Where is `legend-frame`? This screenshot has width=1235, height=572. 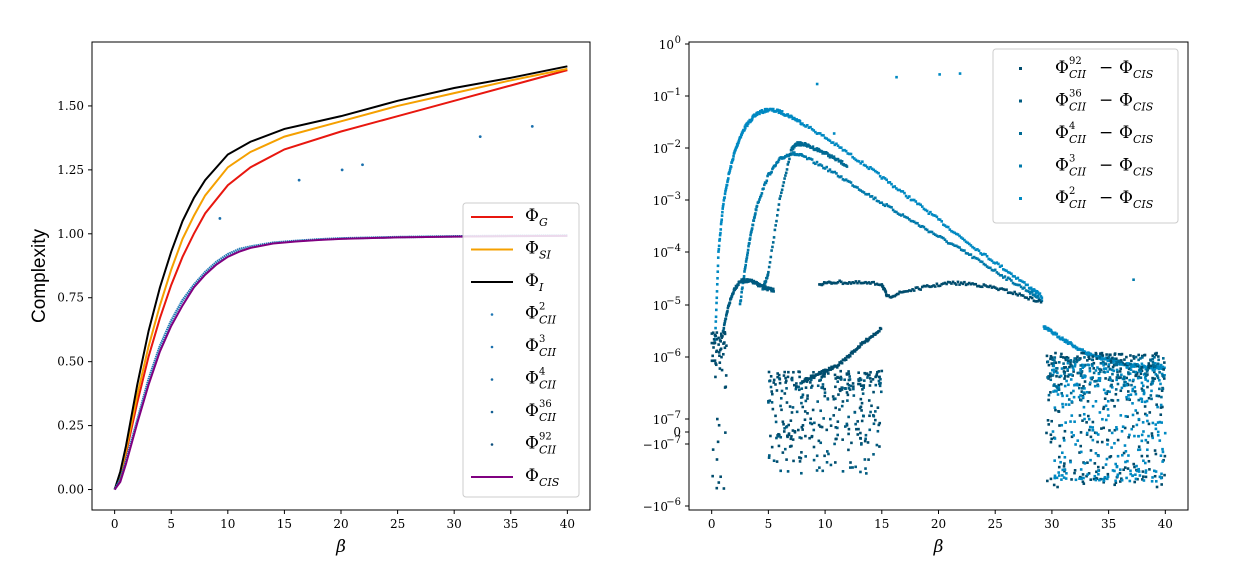 legend-frame is located at coordinates (1085, 136).